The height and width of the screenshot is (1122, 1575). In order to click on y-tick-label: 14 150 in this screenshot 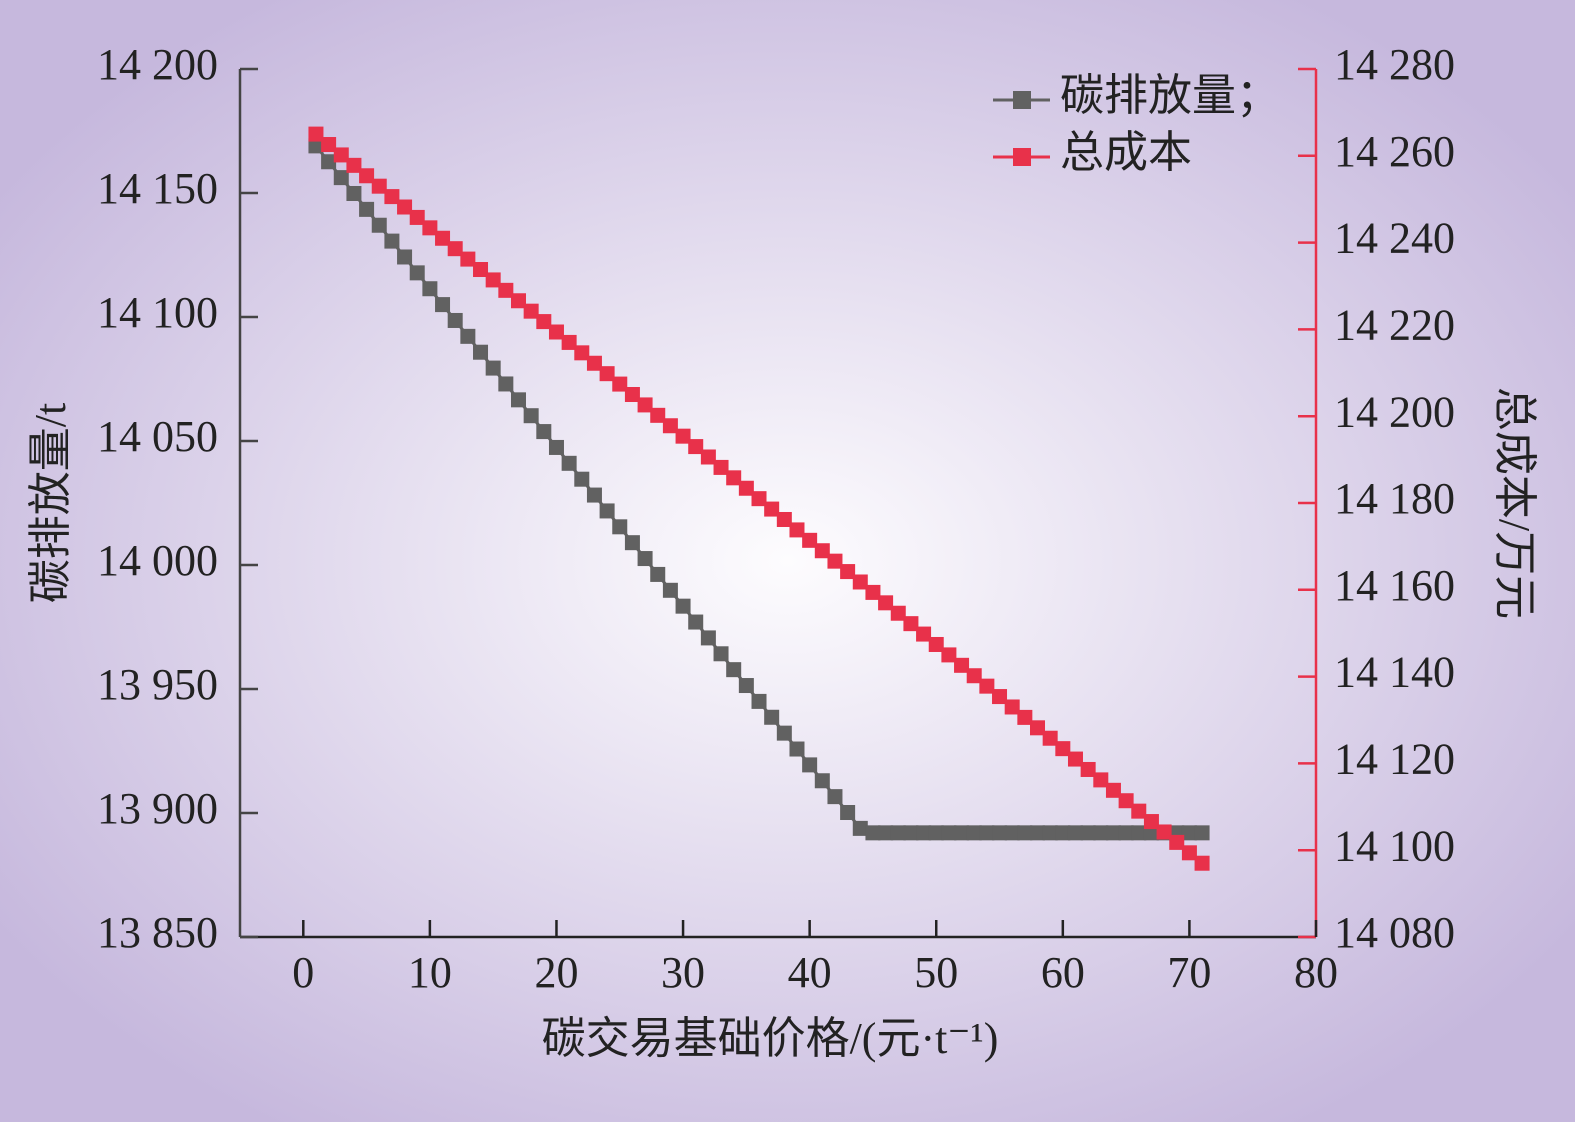, I will do `click(157, 188)`.